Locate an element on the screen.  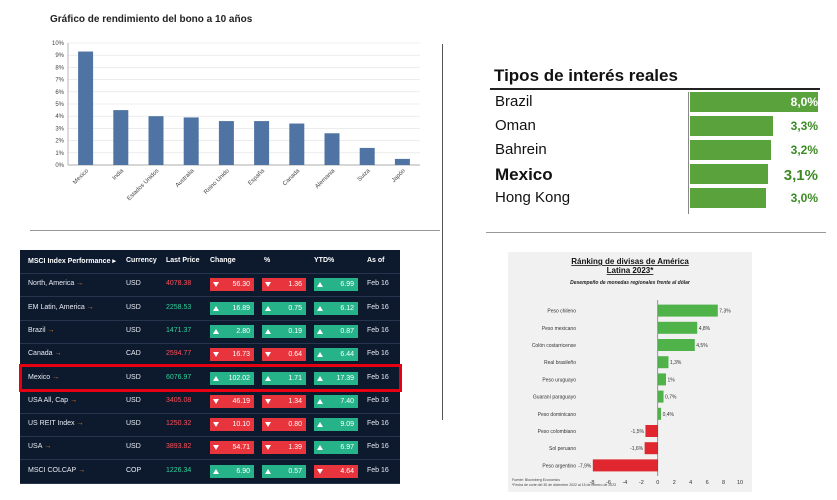
bond-y-tick-label: 1% is located at coordinates (59, 154).